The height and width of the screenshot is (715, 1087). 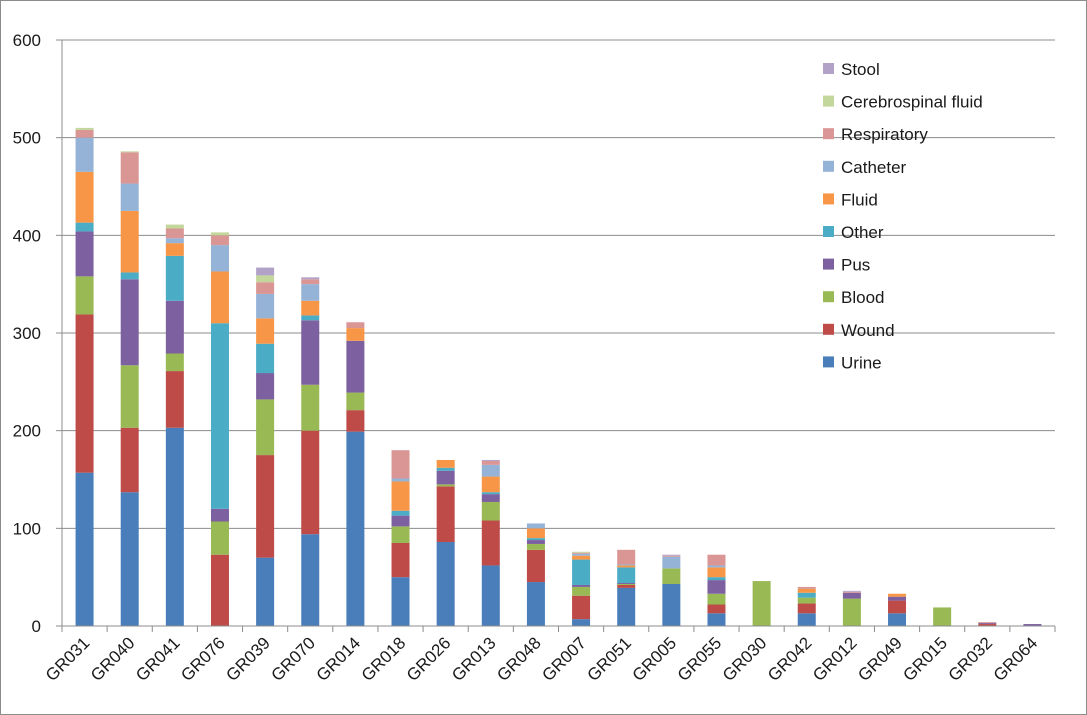 I want to click on bar-stack-gr032, so click(x=987, y=624).